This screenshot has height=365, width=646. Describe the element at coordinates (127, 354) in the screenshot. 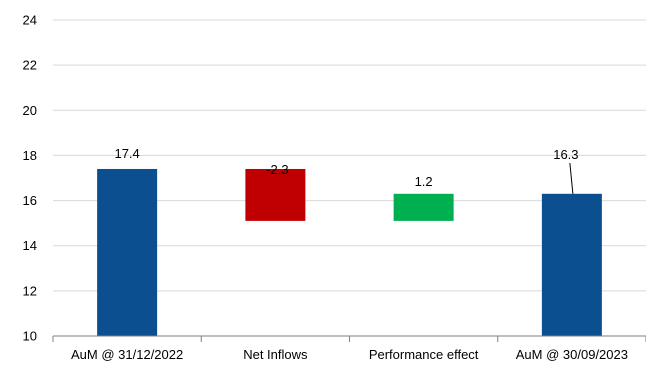

I see `x-tick-label: AuM @ 31/12/2022` at that location.